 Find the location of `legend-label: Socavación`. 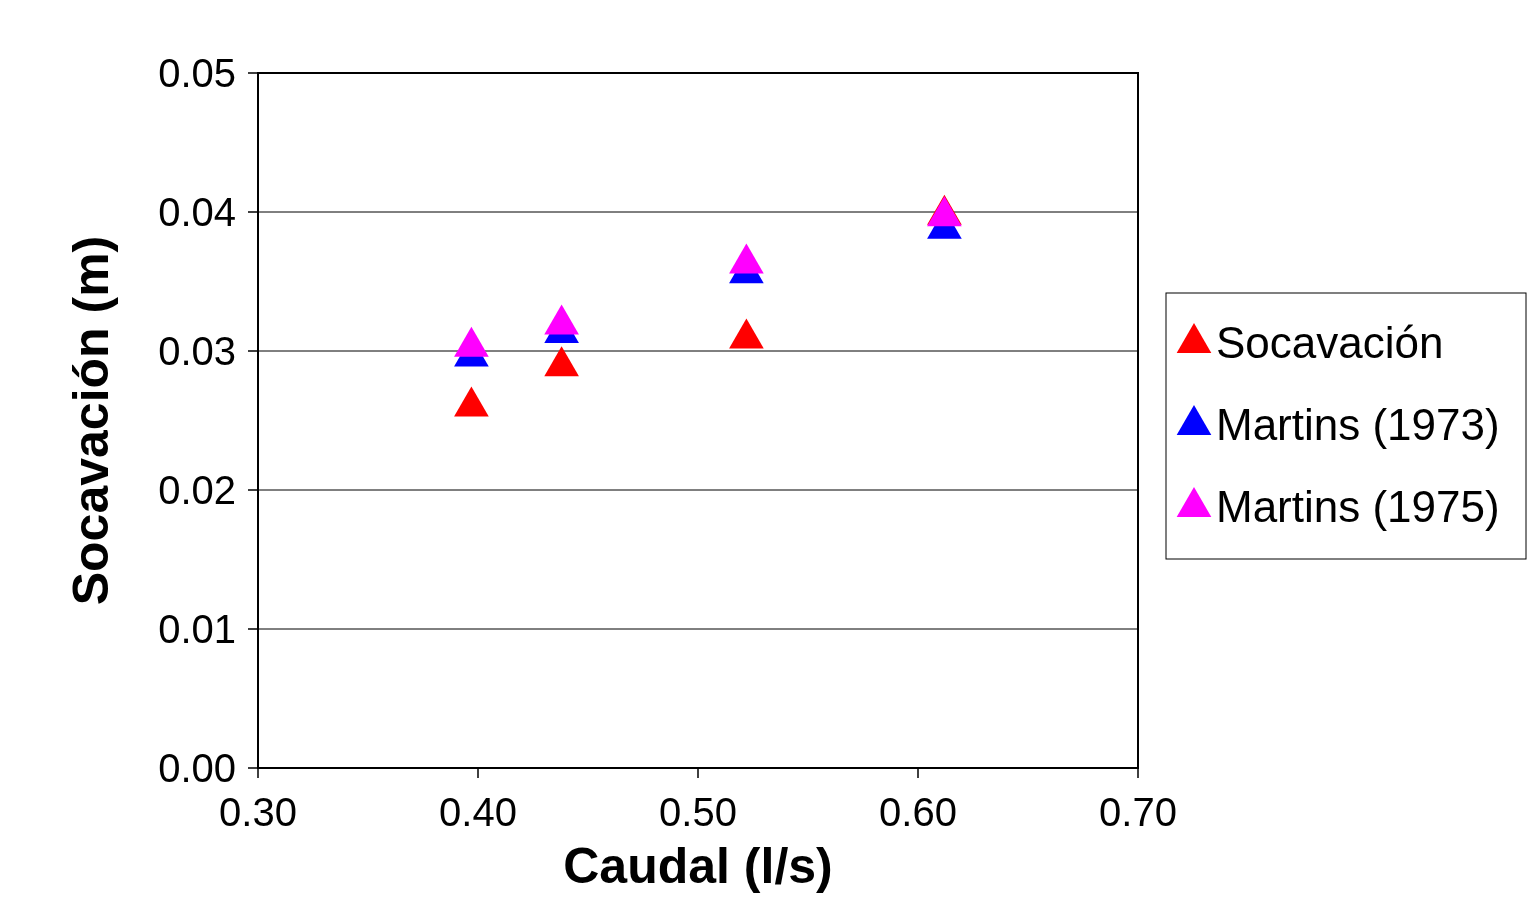

legend-label: Socavación is located at coordinates (1330, 343).